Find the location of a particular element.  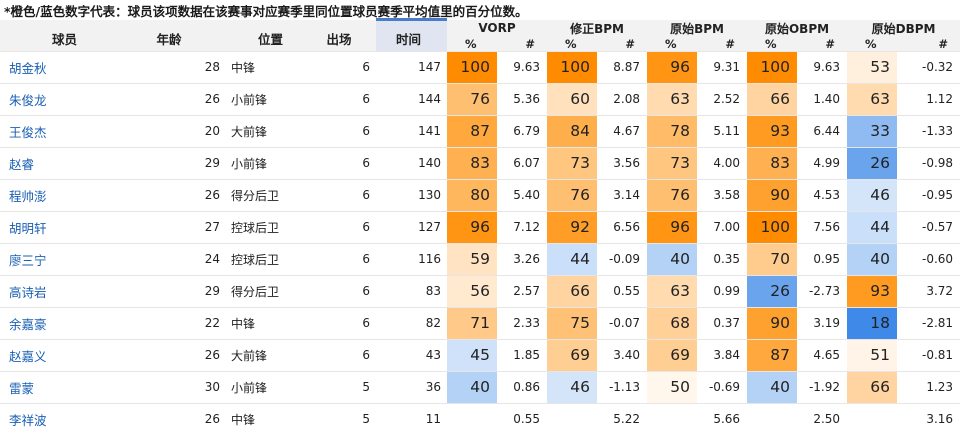

age-cell: 30 is located at coordinates (173, 386).